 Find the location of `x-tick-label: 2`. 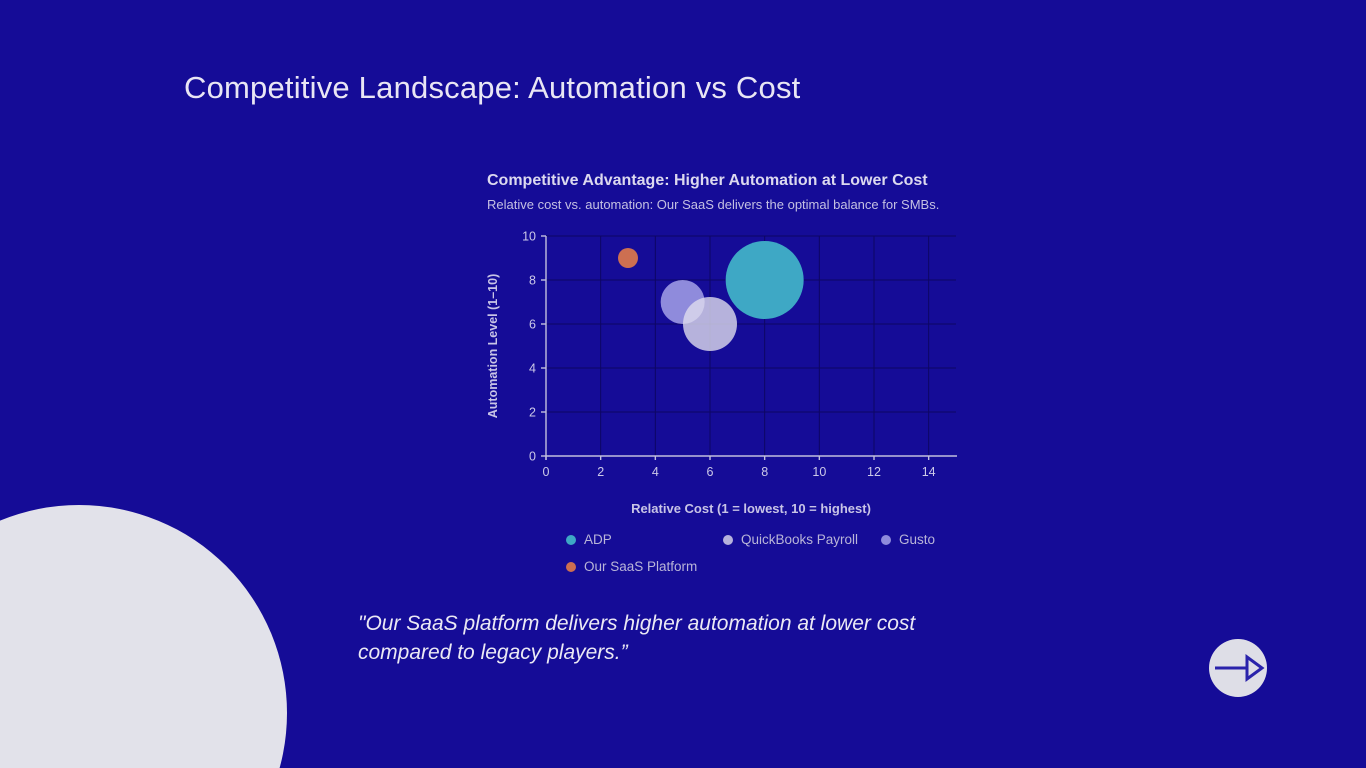

x-tick-label: 2 is located at coordinates (600, 472).